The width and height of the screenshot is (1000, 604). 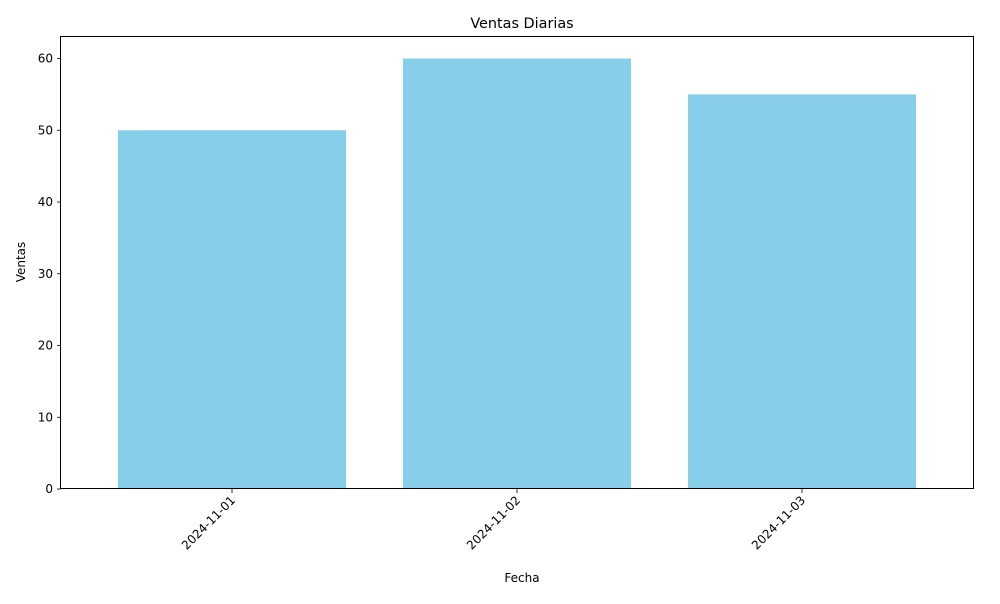 What do you see at coordinates (45, 274) in the screenshot?
I see `y-tick-label: 30` at bounding box center [45, 274].